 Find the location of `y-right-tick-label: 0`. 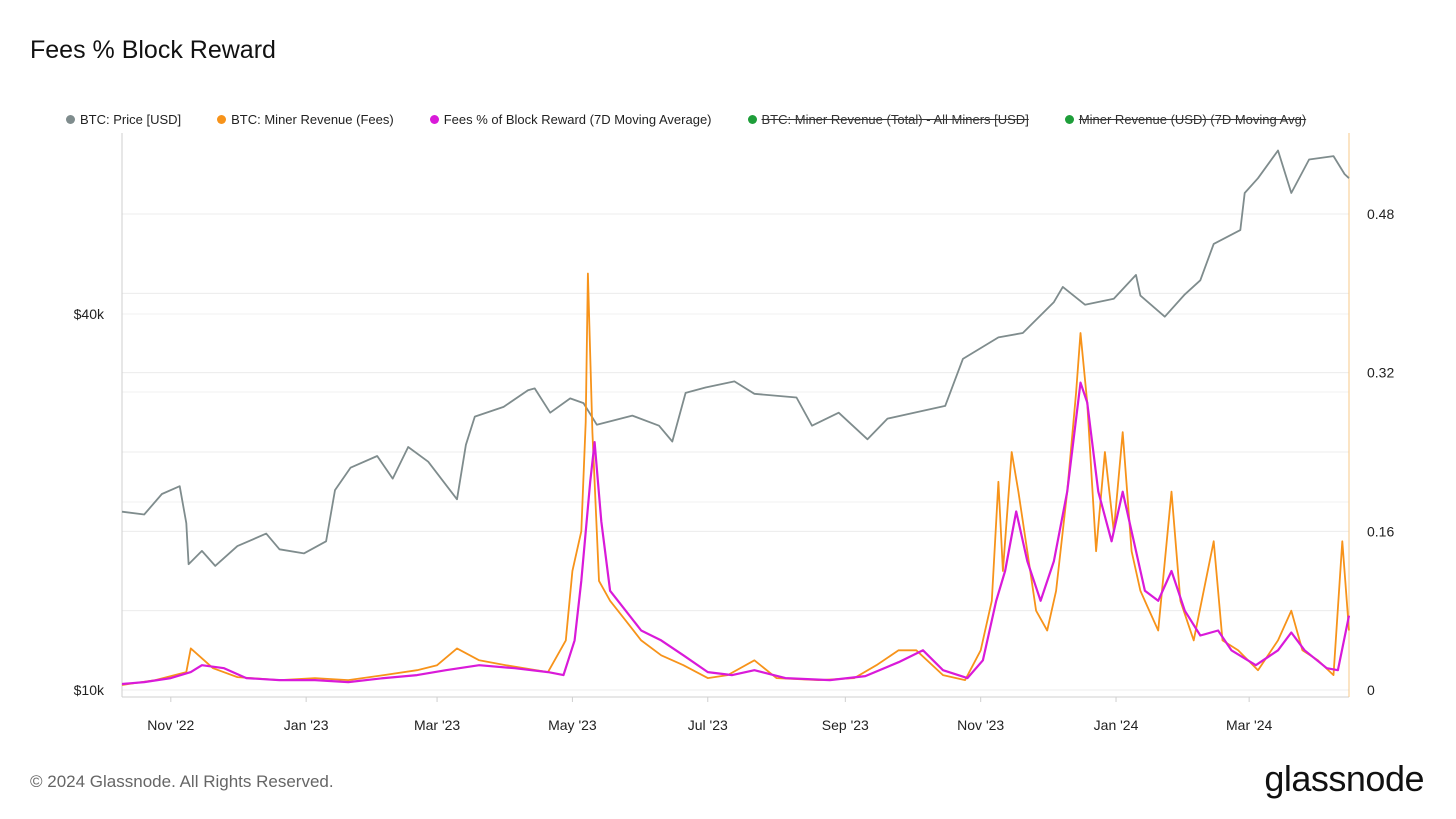

y-right-tick-label: 0 is located at coordinates (1371, 690).